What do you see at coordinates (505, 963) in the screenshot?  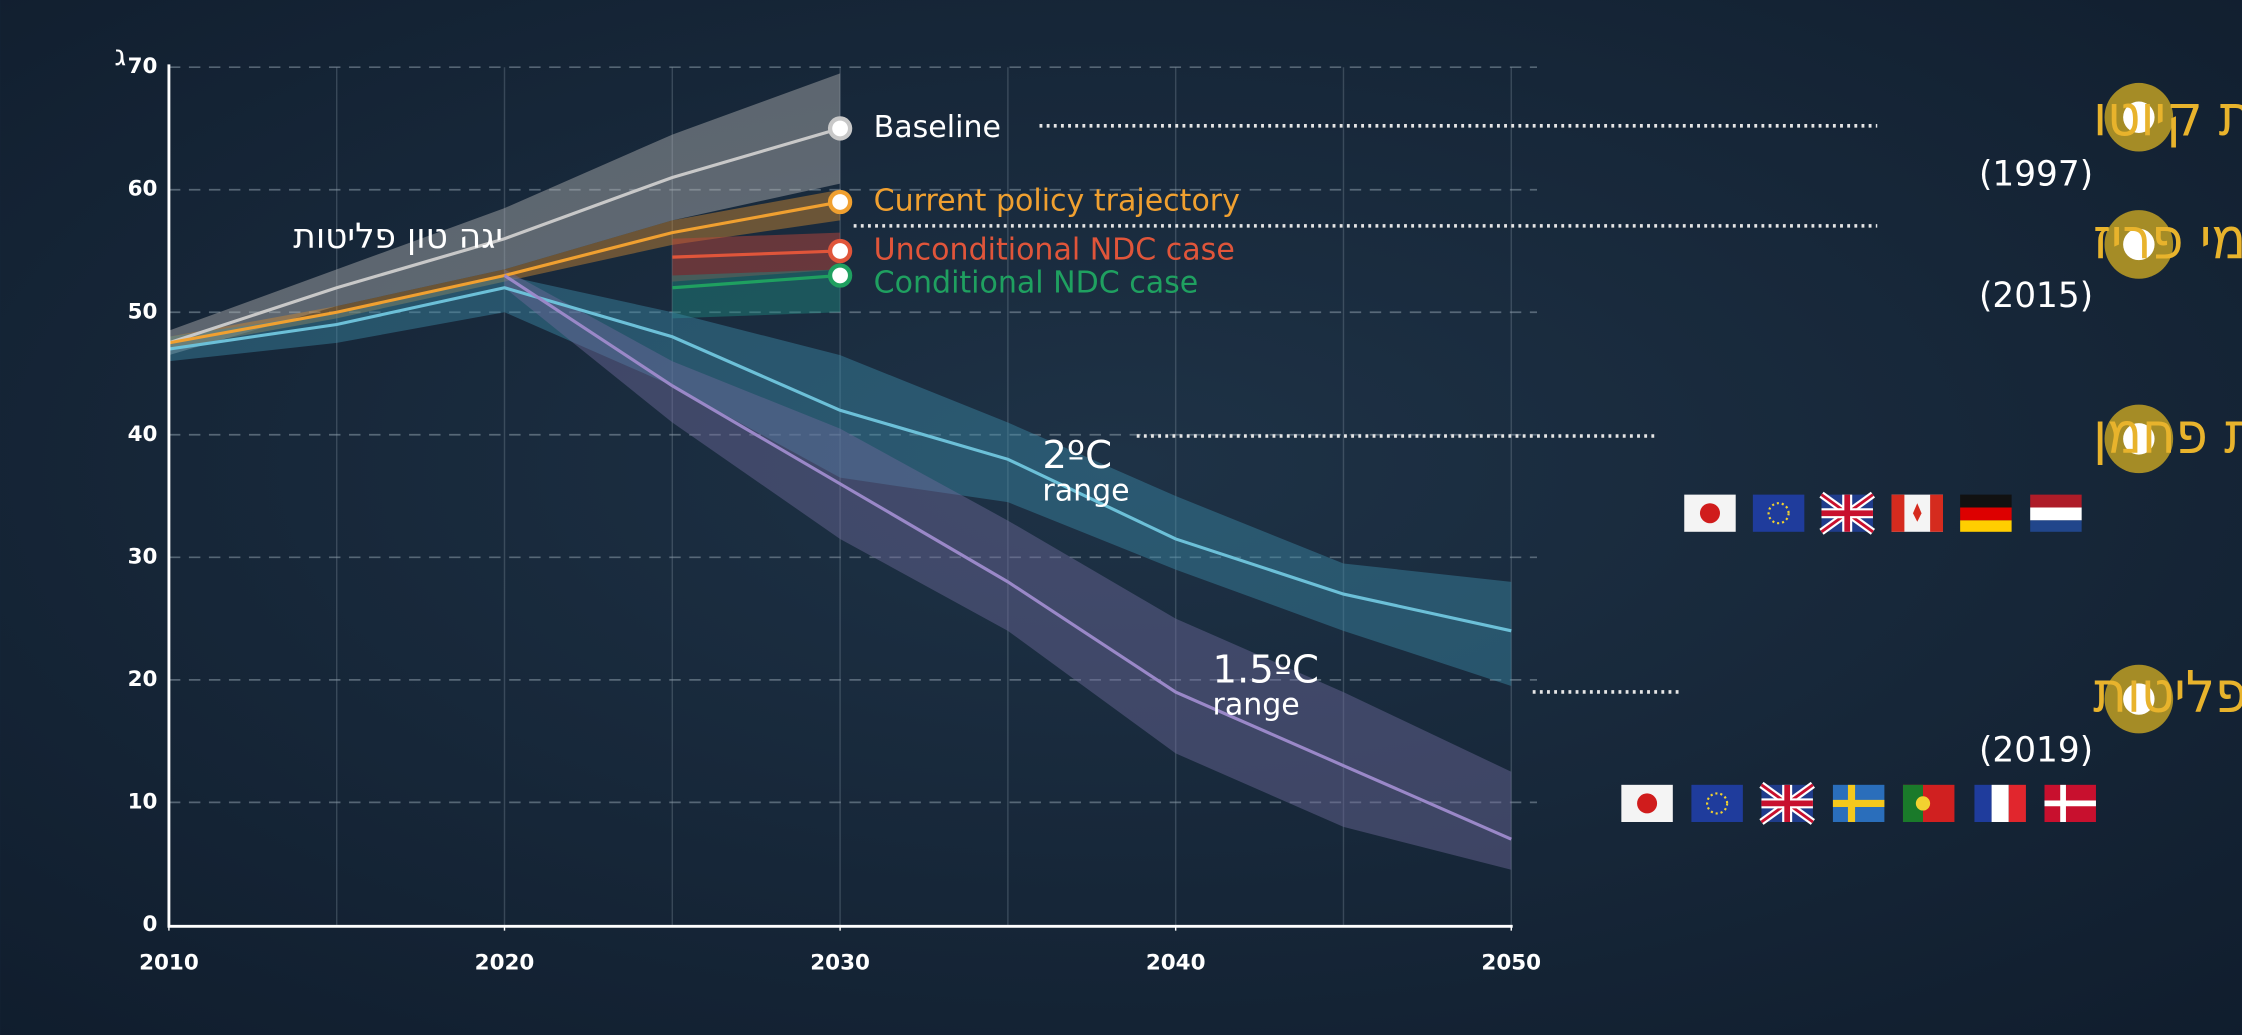 I see `x-tick-label: 2020` at bounding box center [505, 963].